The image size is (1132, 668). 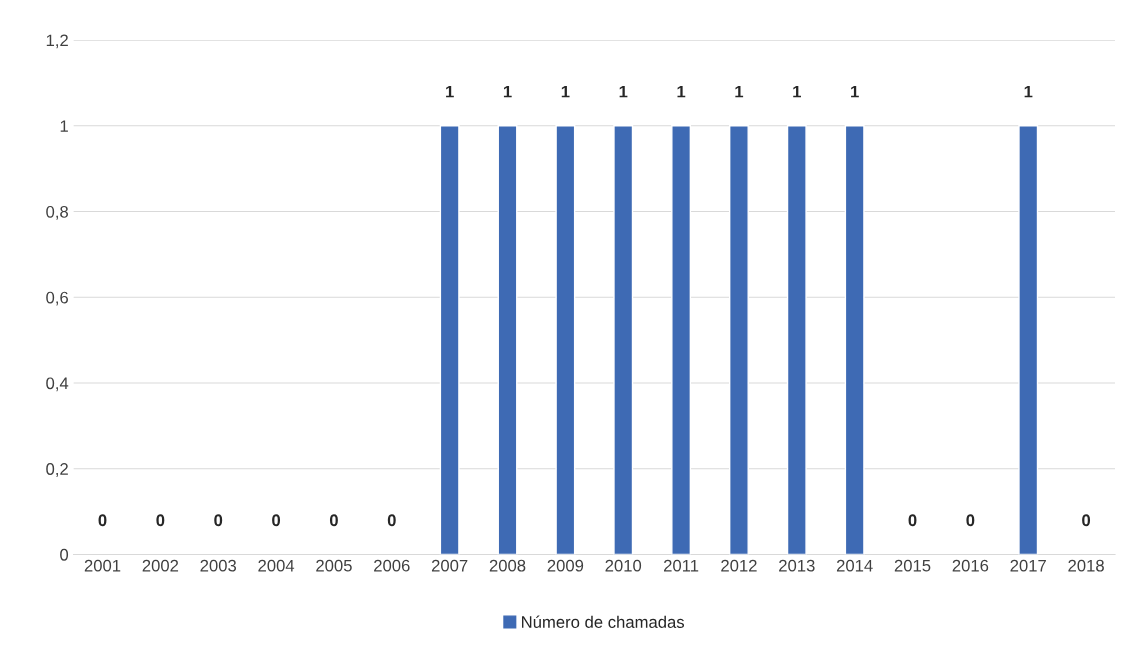 What do you see at coordinates (57, 384) in the screenshot?
I see `y-tick-label: 0,4` at bounding box center [57, 384].